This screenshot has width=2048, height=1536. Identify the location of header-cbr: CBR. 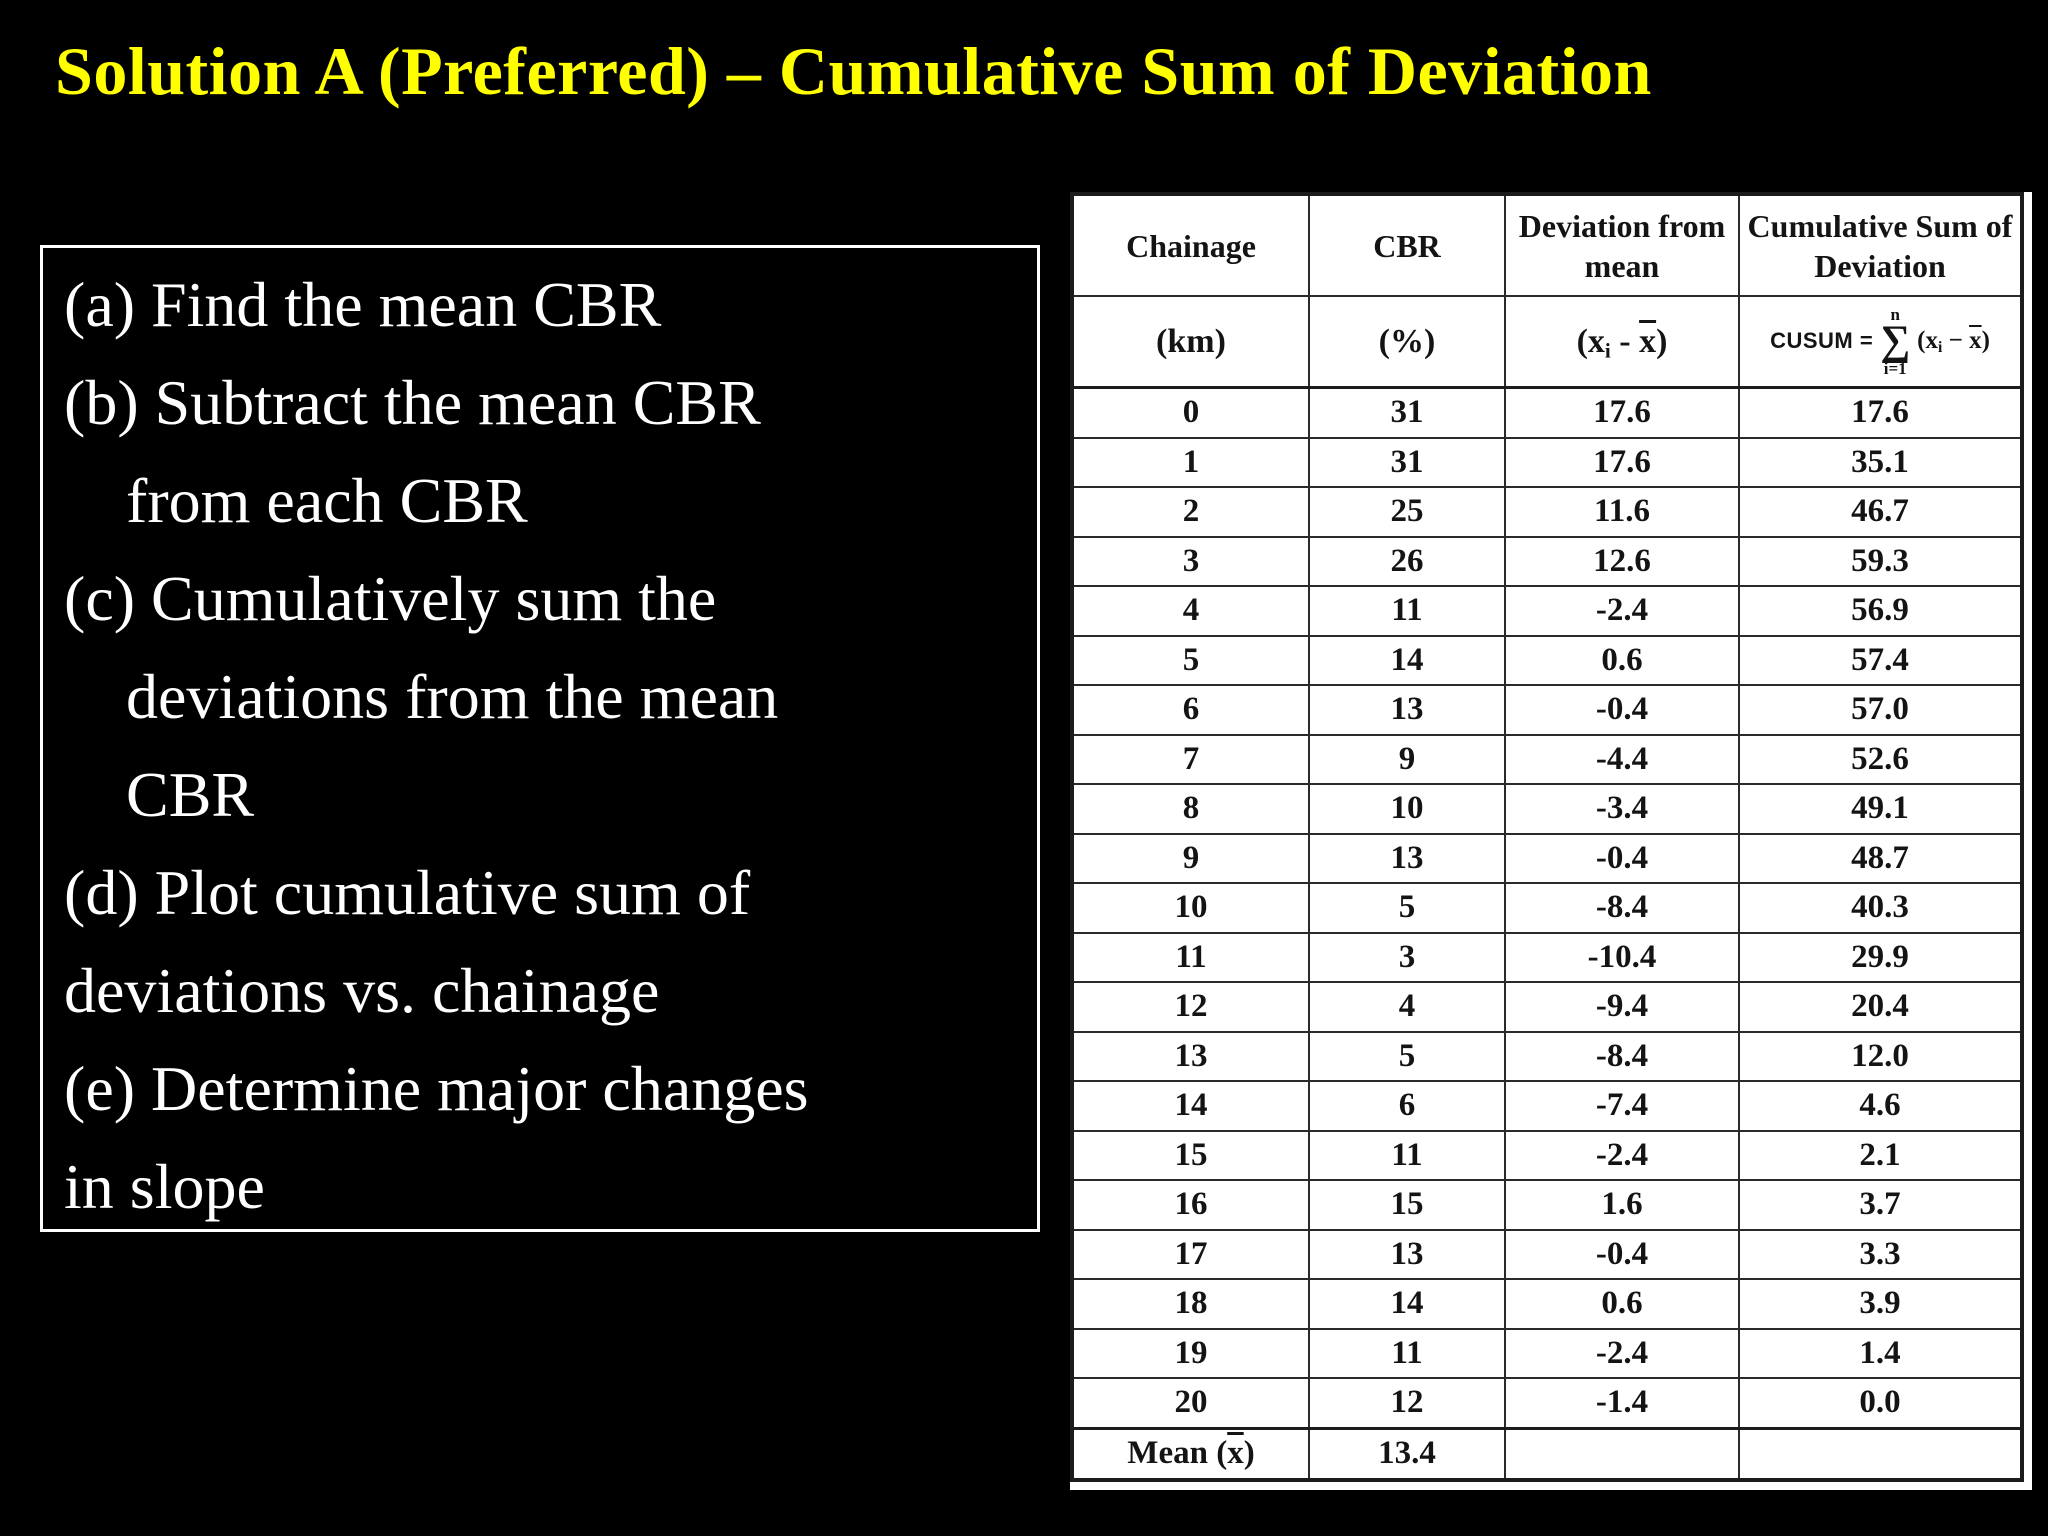
(1407, 245).